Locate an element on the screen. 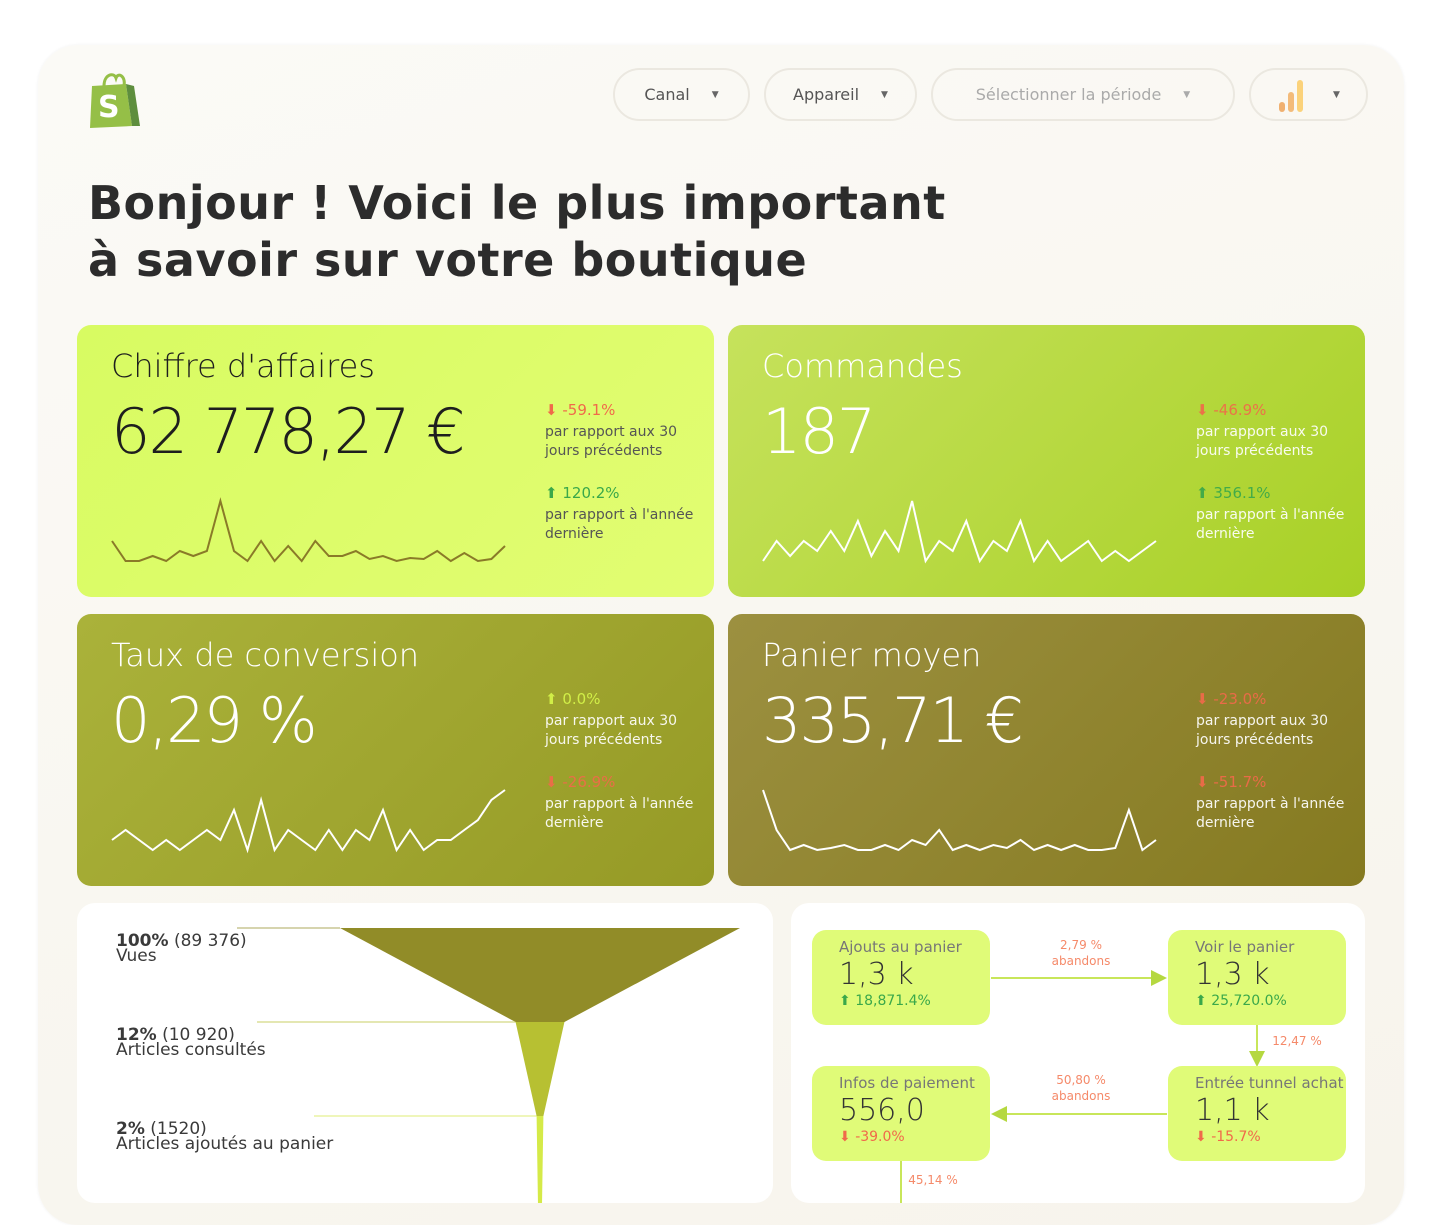  appareil-dropdown: Appareil ▼ is located at coordinates (840, 94).